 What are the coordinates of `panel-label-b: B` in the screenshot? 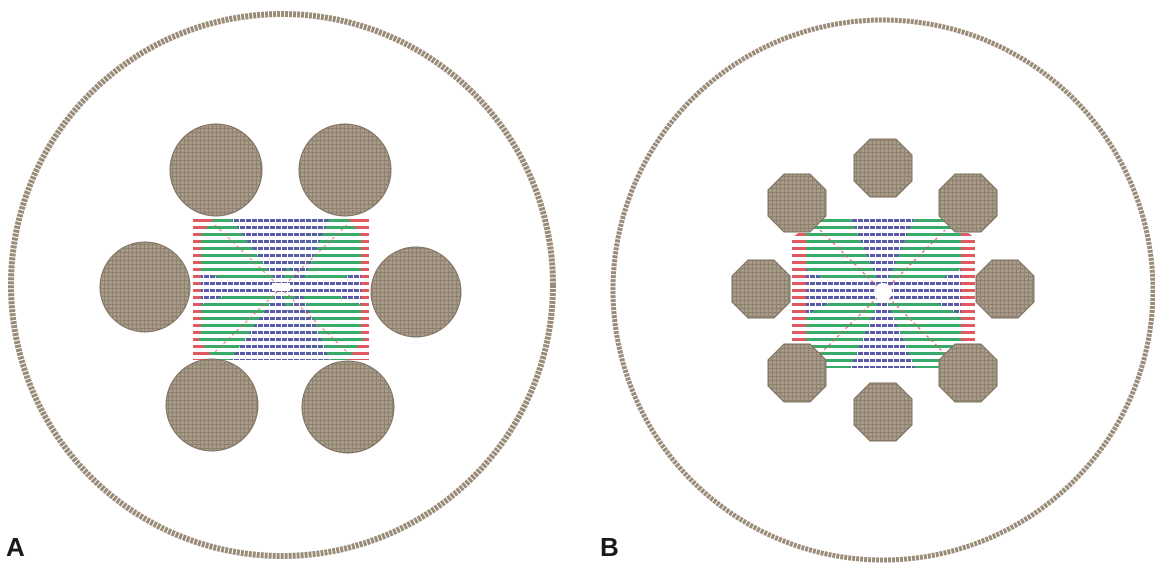 It's located at (609, 547).